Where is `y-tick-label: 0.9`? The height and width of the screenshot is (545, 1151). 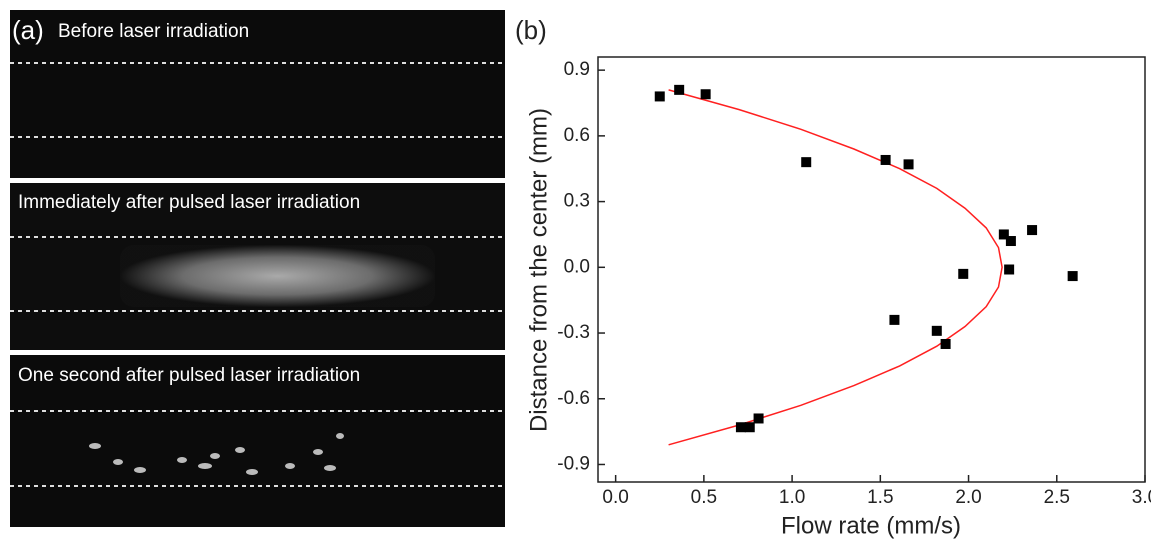
y-tick-label: 0.9 is located at coordinates (577, 69).